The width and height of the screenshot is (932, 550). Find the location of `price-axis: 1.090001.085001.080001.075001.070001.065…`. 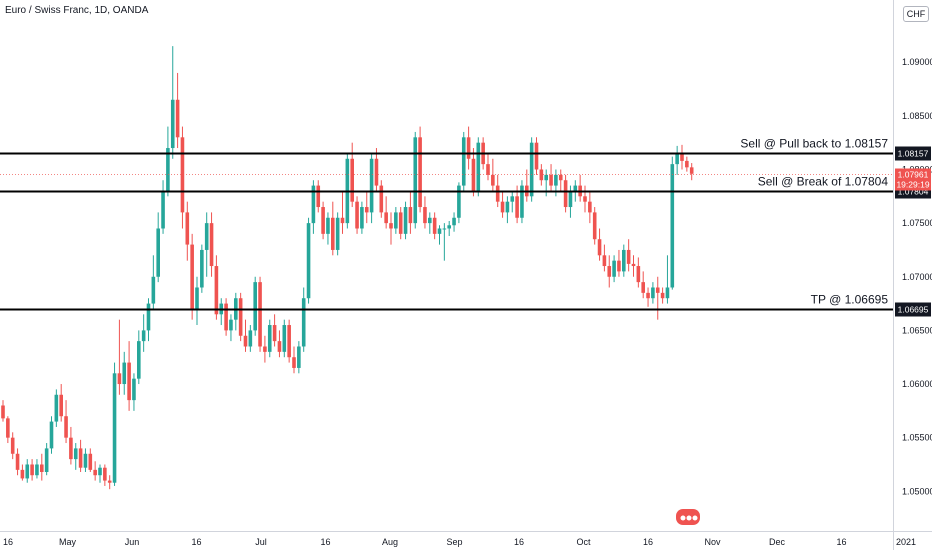

price-axis: 1.090001.085001.080001.075001.070001.065… is located at coordinates (917, 276).